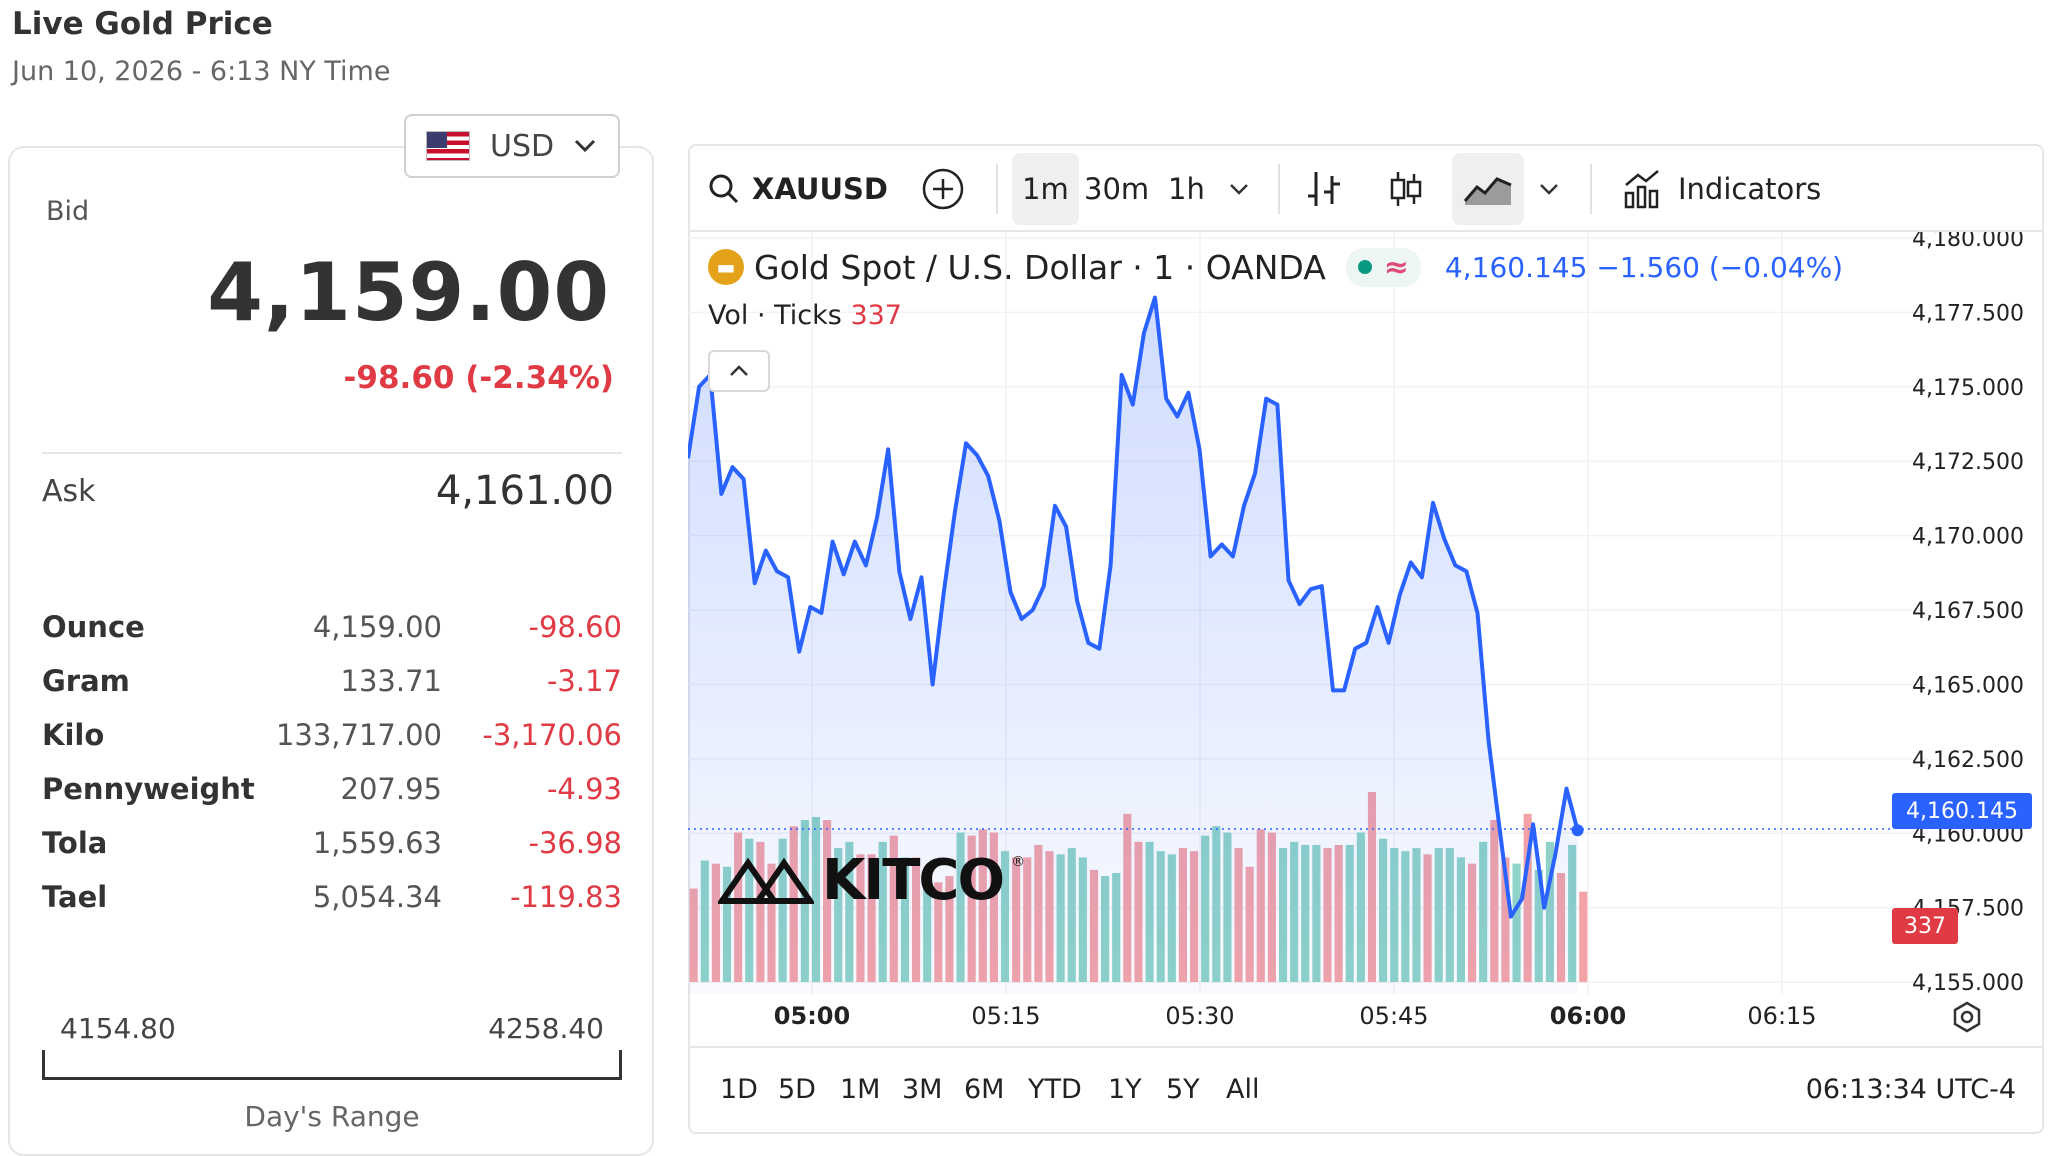  Describe the element at coordinates (391, 681) in the screenshot. I see `unit-price: 133.71` at that location.